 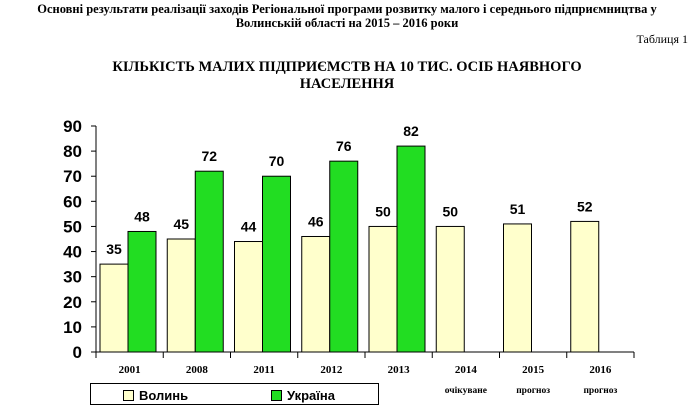 I want to click on data-label-volyn: 35, so click(x=114, y=249).